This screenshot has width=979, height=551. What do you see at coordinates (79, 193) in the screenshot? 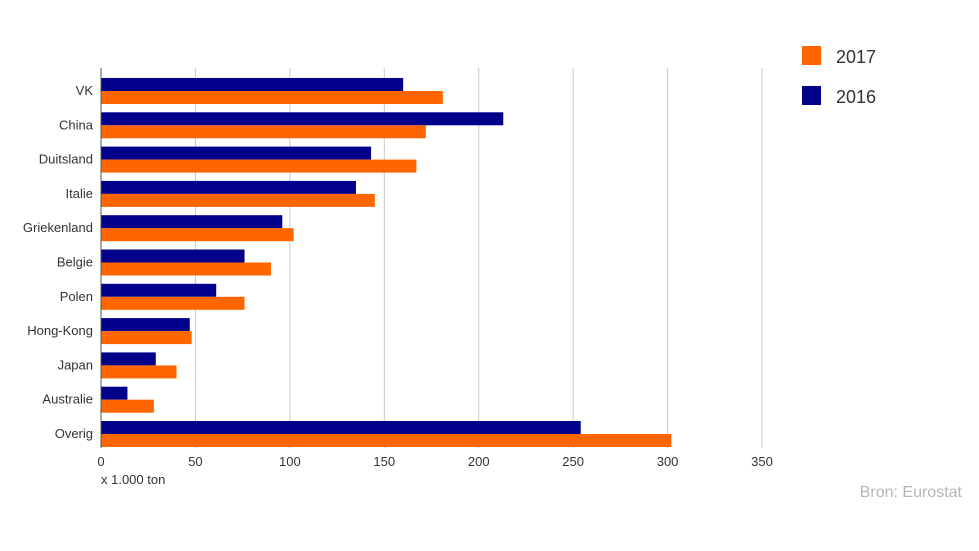
I see `category-label: Italie` at bounding box center [79, 193].